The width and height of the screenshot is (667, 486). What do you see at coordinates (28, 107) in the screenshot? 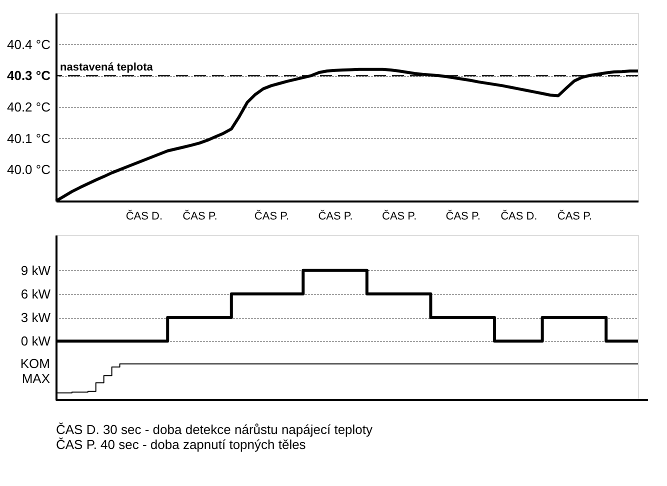
I see `y-tick-label: 40.2 °C` at bounding box center [28, 107].